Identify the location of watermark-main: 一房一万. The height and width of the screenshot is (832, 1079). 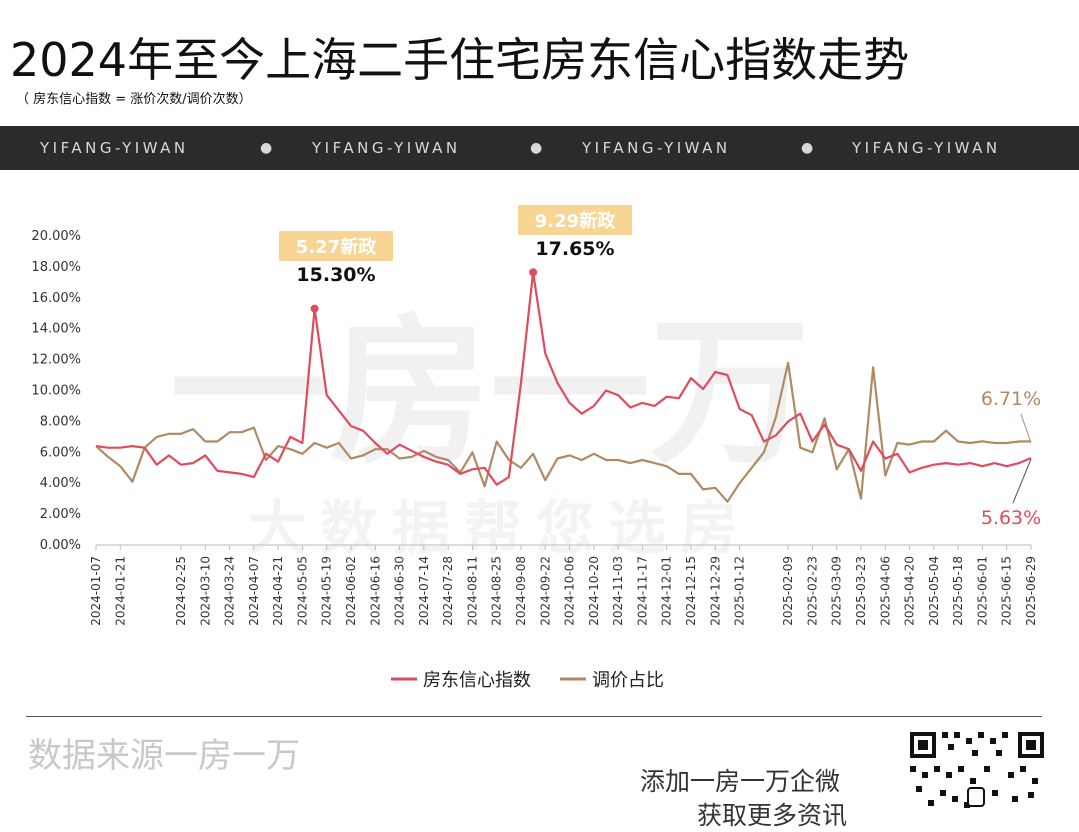
(490, 392).